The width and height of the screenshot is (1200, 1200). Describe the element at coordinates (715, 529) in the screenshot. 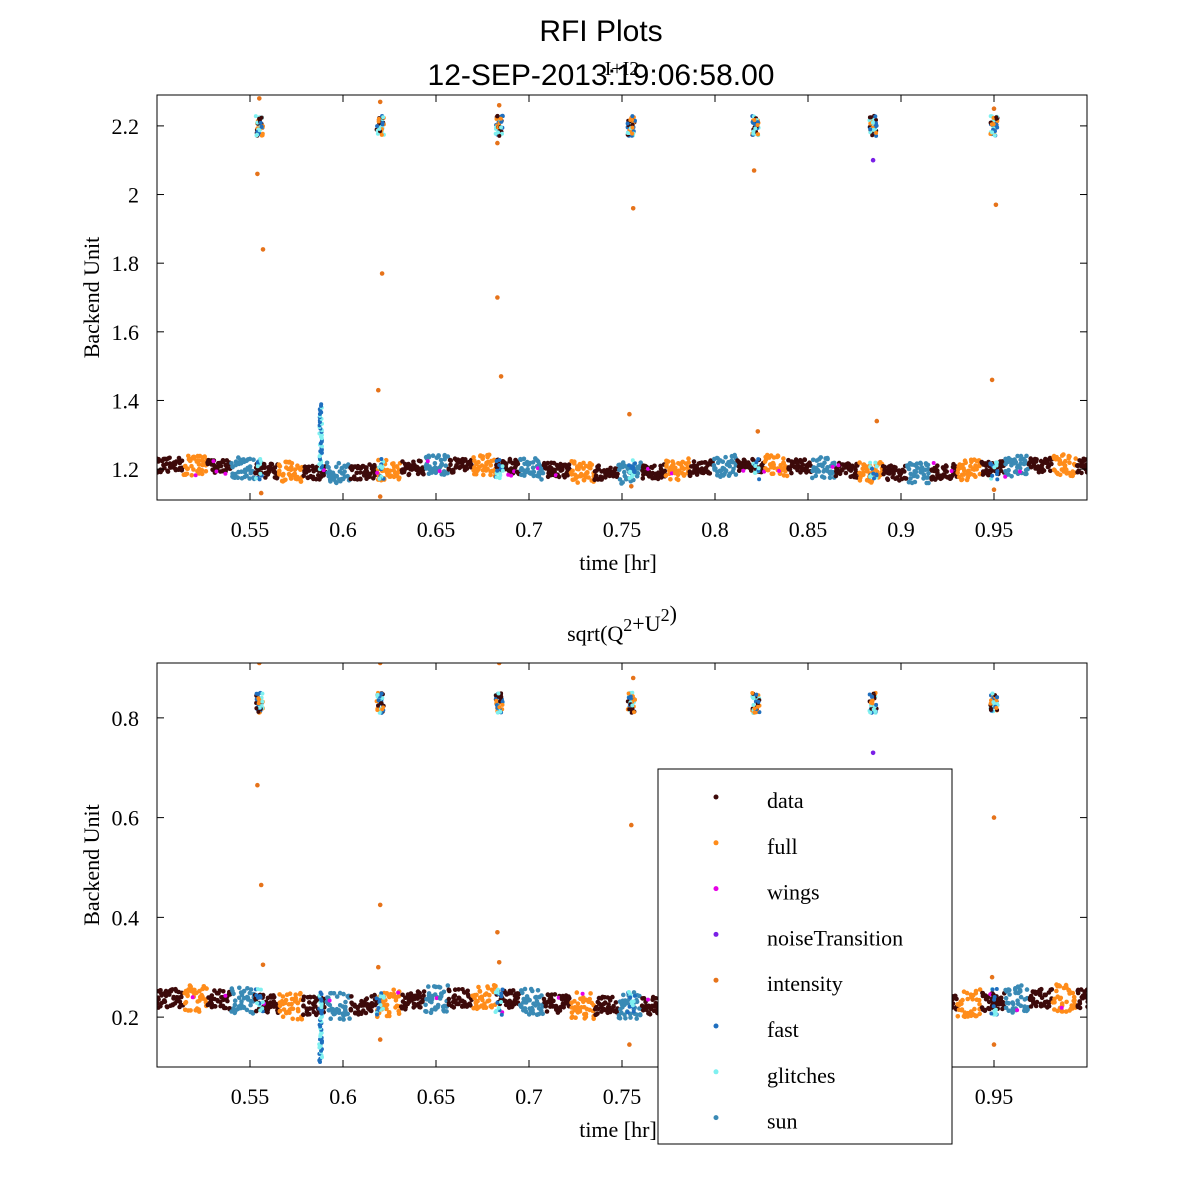

I see `x-tick-label: 0.8` at that location.